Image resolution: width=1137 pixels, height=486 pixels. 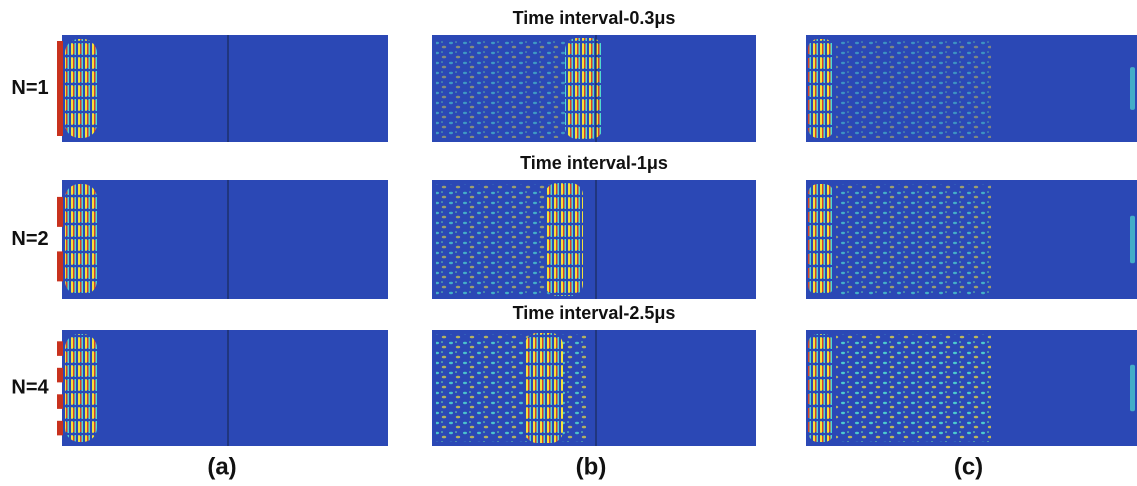 I want to click on time-label: Time interval-0.3μs, so click(x=594, y=18).